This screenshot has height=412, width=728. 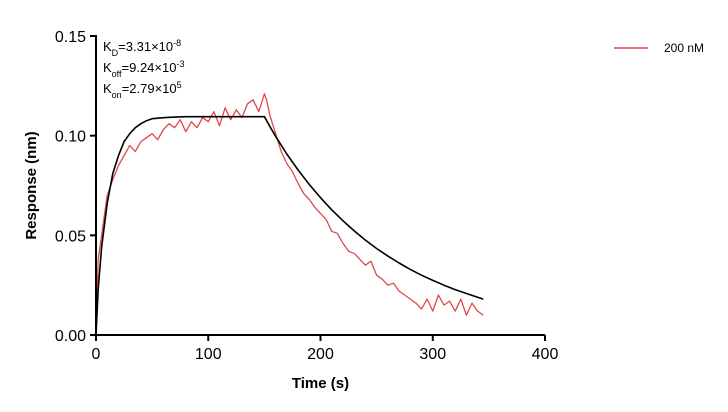 I want to click on kinetic-constant-label: KD=3.31×10-8, so click(x=142, y=48).